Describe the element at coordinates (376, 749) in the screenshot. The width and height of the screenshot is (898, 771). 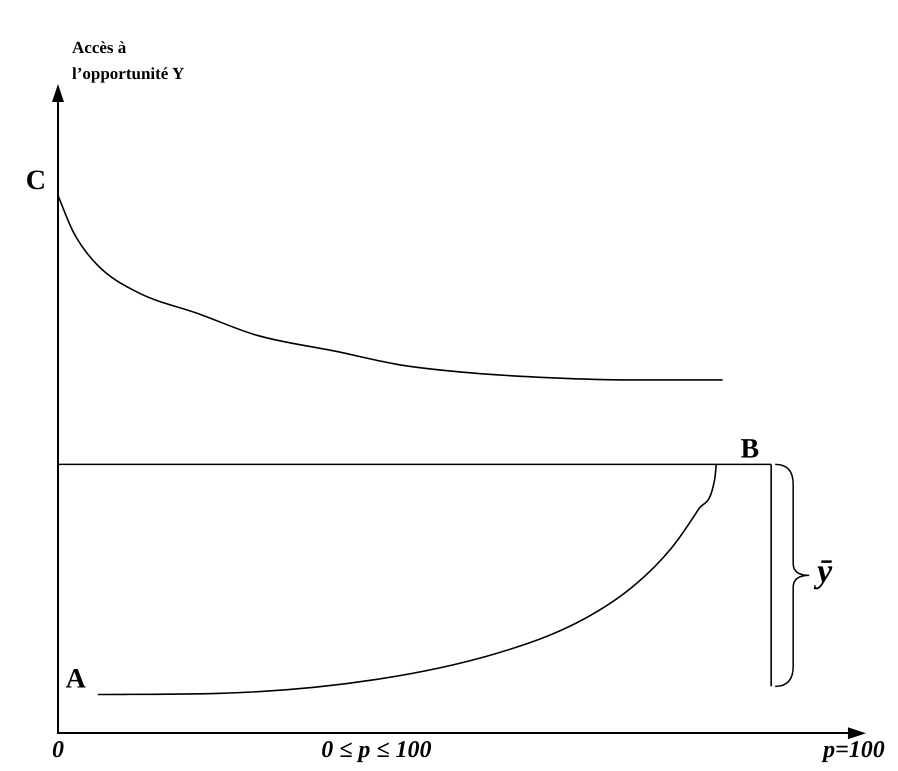
I see `x-tick-label: 0 ≤ p ≤ 100` at that location.